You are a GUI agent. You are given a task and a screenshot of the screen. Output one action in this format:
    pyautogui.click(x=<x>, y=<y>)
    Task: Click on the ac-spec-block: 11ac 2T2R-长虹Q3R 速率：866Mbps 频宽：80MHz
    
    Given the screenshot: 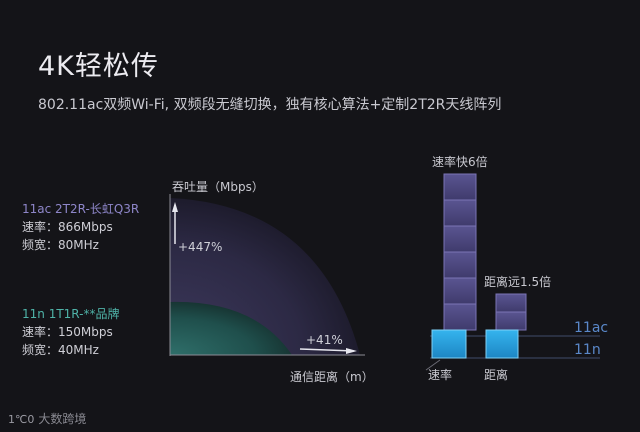 What is the action you would take?
    pyautogui.click(x=80, y=227)
    